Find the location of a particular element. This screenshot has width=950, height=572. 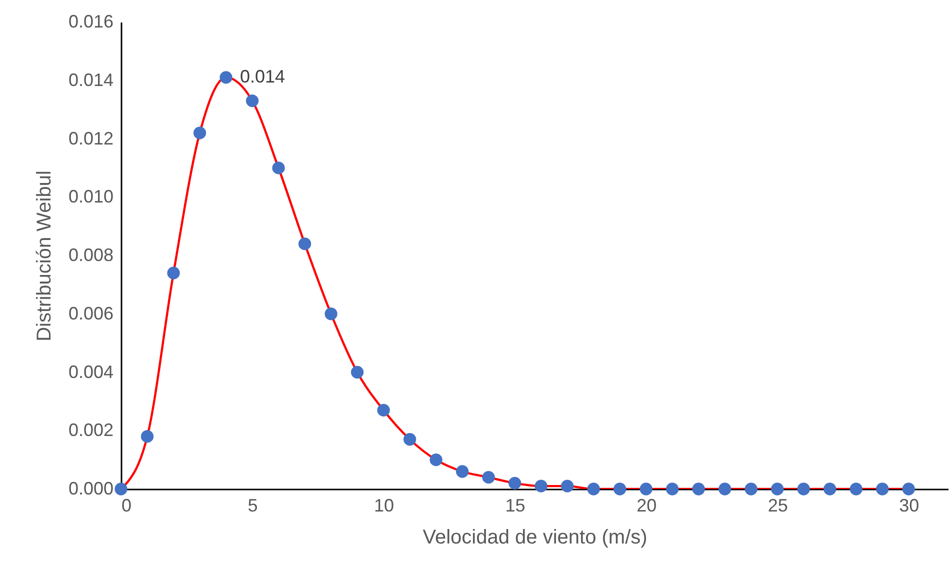

y-axis-title: Distribución Weibul is located at coordinates (44, 256).